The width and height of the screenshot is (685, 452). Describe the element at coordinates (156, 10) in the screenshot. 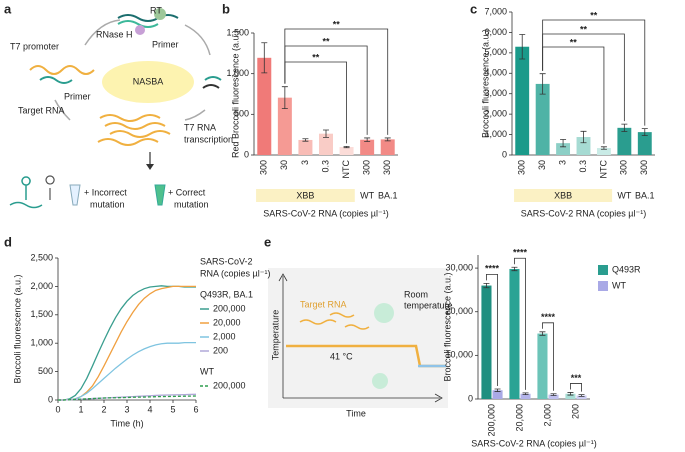

I see `label: RT` at that location.